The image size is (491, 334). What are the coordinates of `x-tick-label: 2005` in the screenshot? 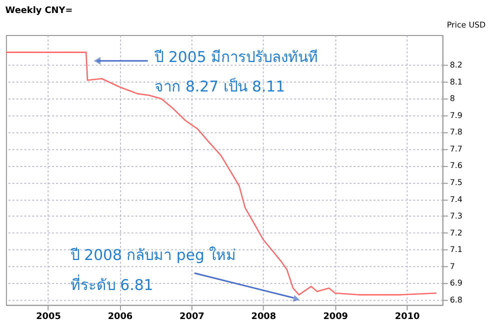 It's located at (48, 317).